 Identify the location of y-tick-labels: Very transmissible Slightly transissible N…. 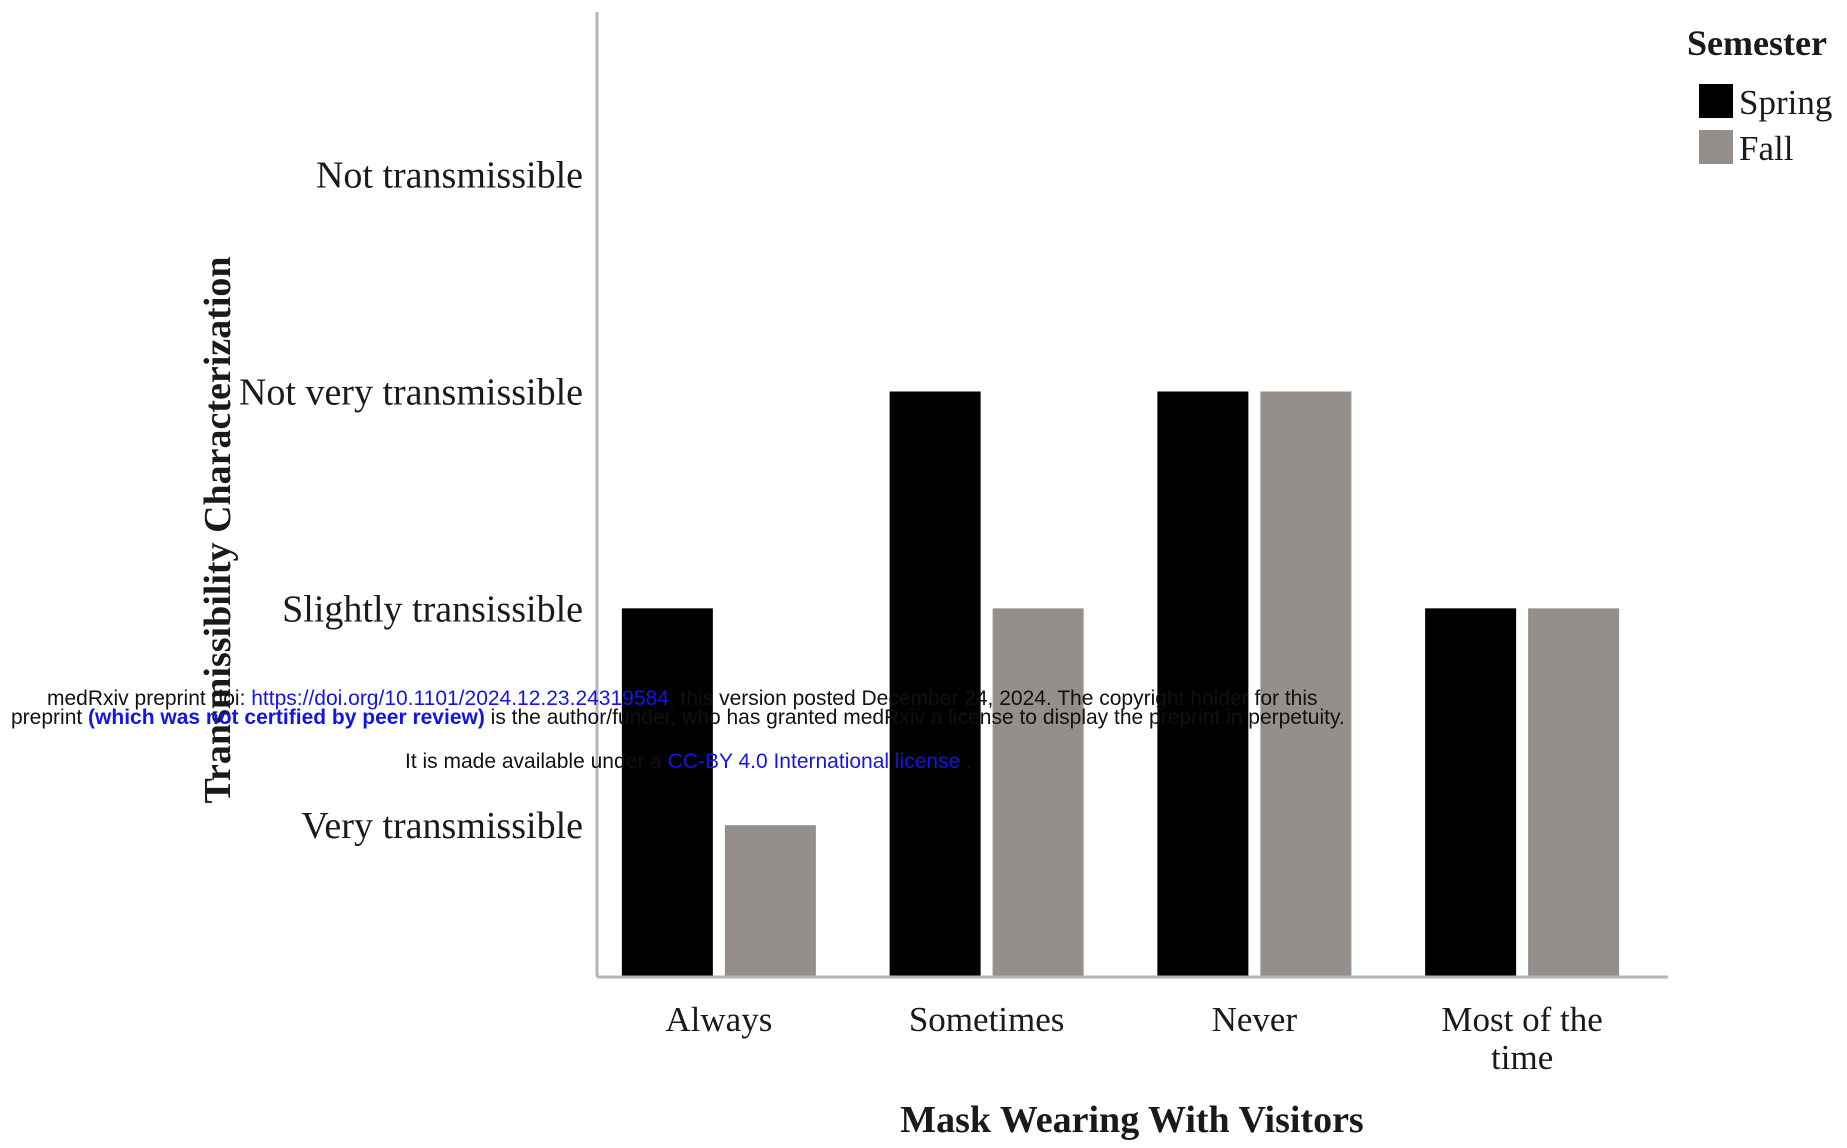
(411, 501).